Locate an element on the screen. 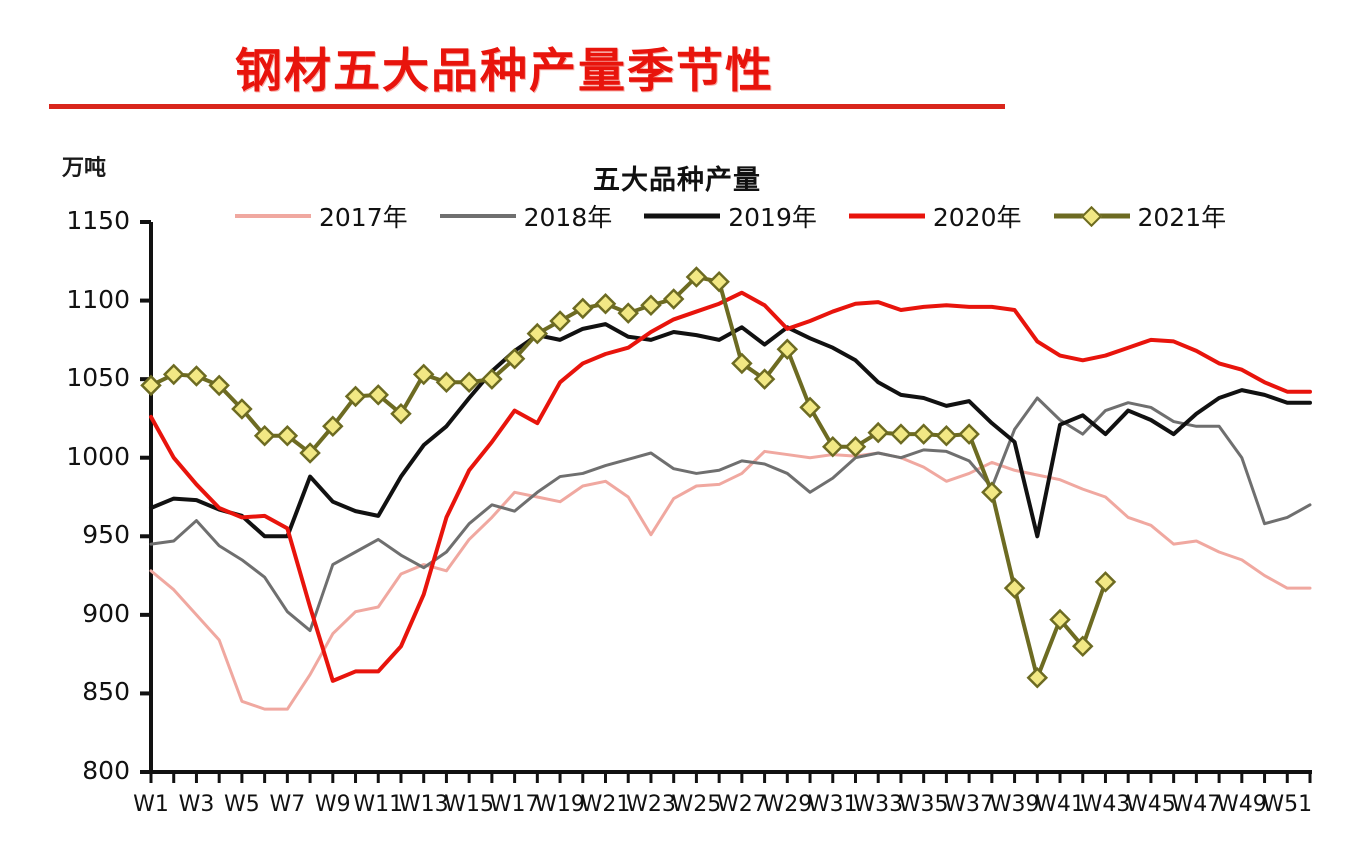  y-axis-unit-label: 万吨 is located at coordinates (84, 168).